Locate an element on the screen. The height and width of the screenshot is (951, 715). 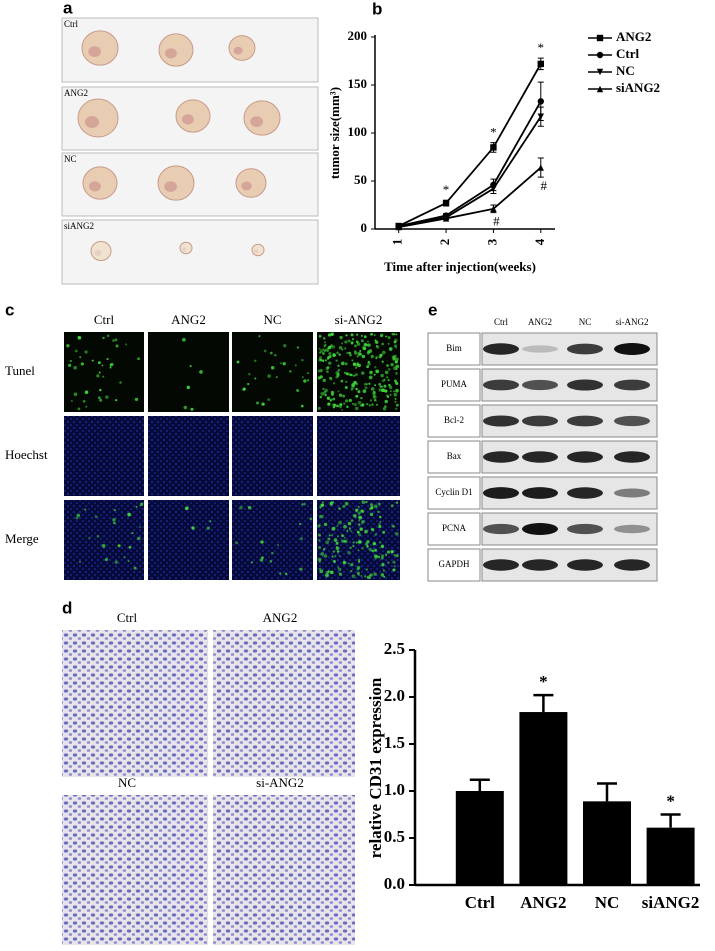
ihc-image is located at coordinates (135, 870).